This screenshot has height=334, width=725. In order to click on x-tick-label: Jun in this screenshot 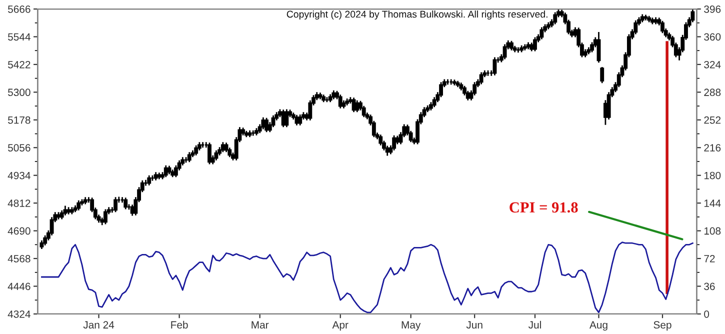, I will do `click(474, 325)`.